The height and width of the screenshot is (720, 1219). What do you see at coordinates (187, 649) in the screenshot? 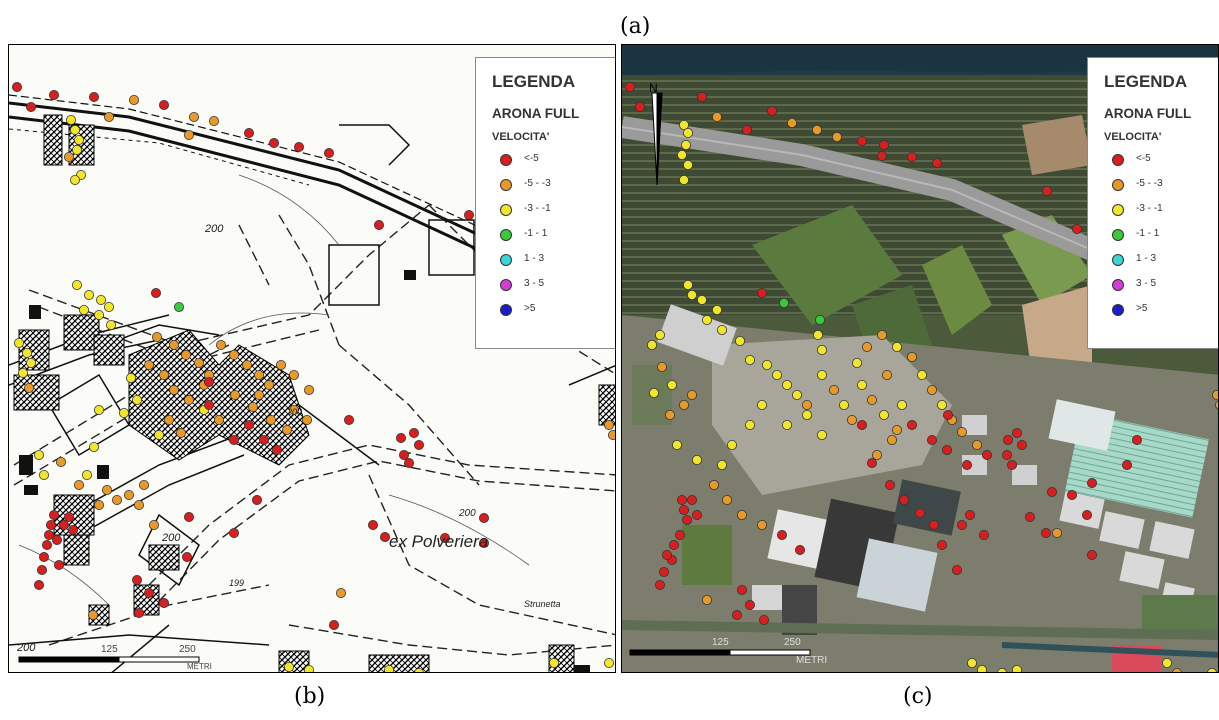
I see `scale-end-label: 250` at bounding box center [187, 649].